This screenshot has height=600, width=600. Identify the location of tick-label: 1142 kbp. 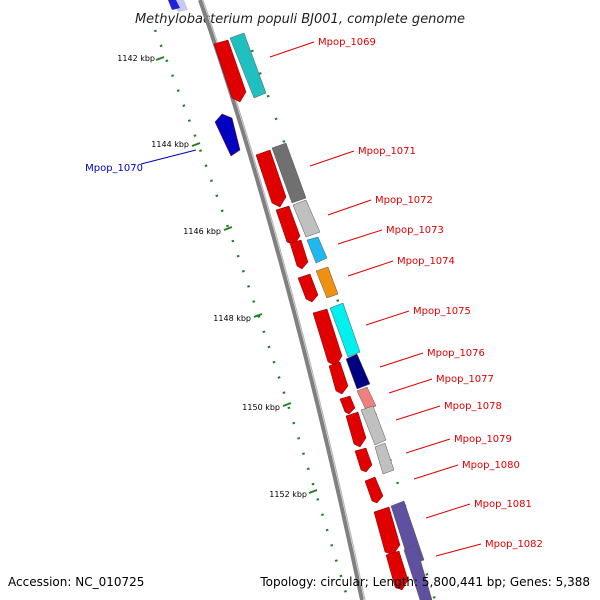
(136, 58).